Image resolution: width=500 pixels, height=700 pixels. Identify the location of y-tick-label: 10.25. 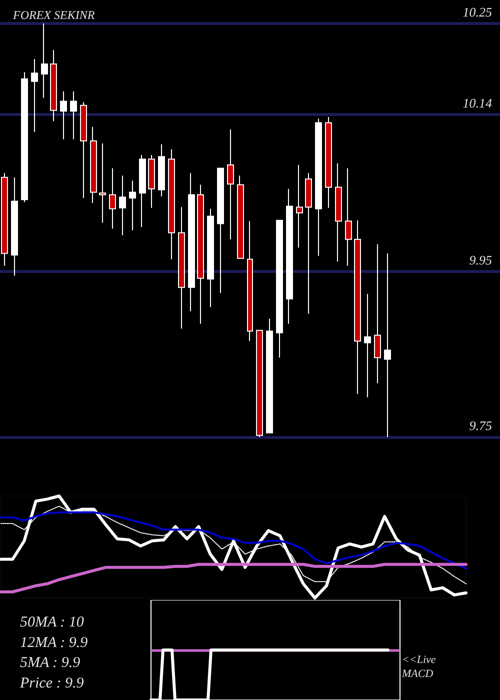
(477, 12).